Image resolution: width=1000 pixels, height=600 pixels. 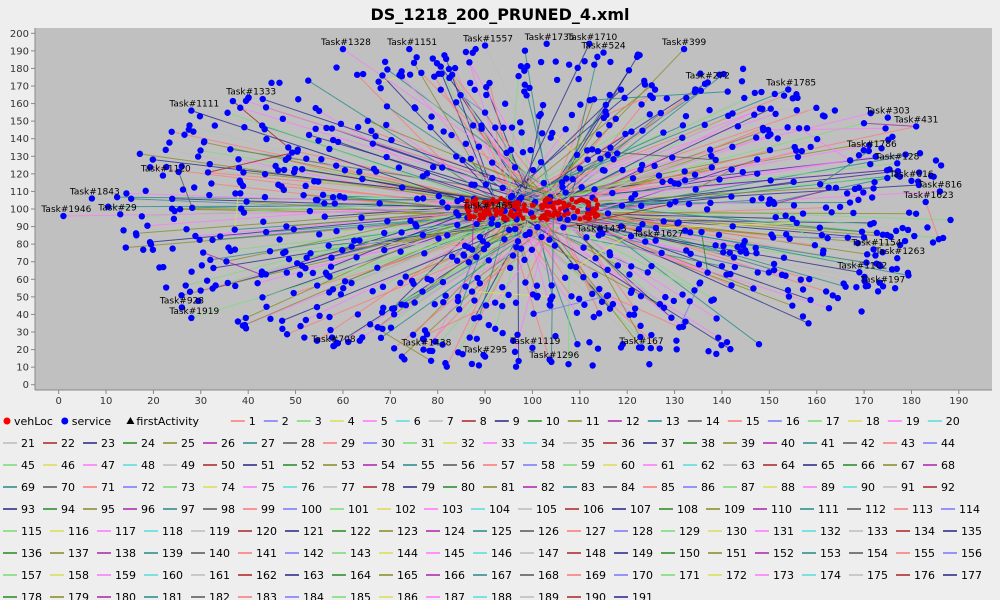 I want to click on legend-label: 69, so click(x=28, y=487).